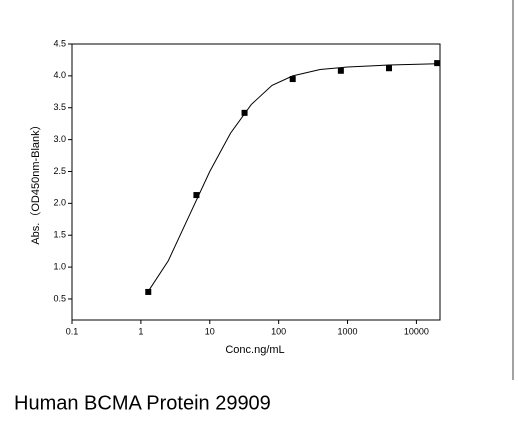  What do you see at coordinates (59, 139) in the screenshot?
I see `y-tick-label: 3.0` at bounding box center [59, 139].